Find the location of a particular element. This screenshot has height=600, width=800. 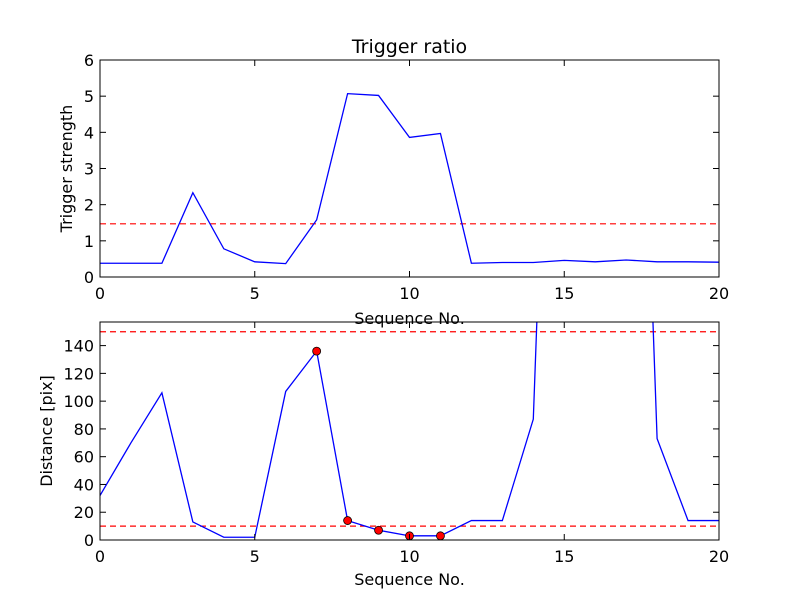

y-tick-label: 5 is located at coordinates (89, 96).